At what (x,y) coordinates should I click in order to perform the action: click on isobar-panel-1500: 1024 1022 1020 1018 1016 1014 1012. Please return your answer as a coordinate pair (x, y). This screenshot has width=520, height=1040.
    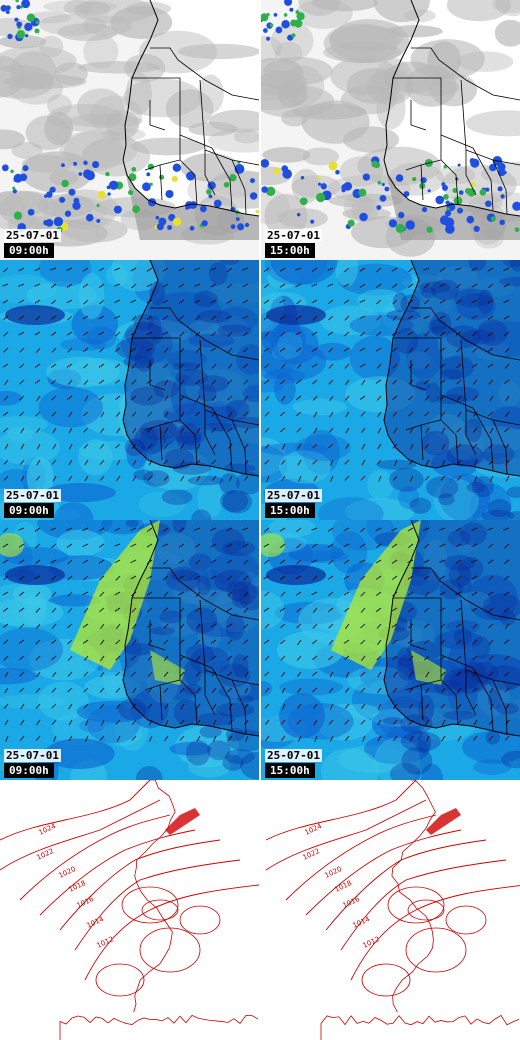
    Looking at the image, I should click on (390, 910).